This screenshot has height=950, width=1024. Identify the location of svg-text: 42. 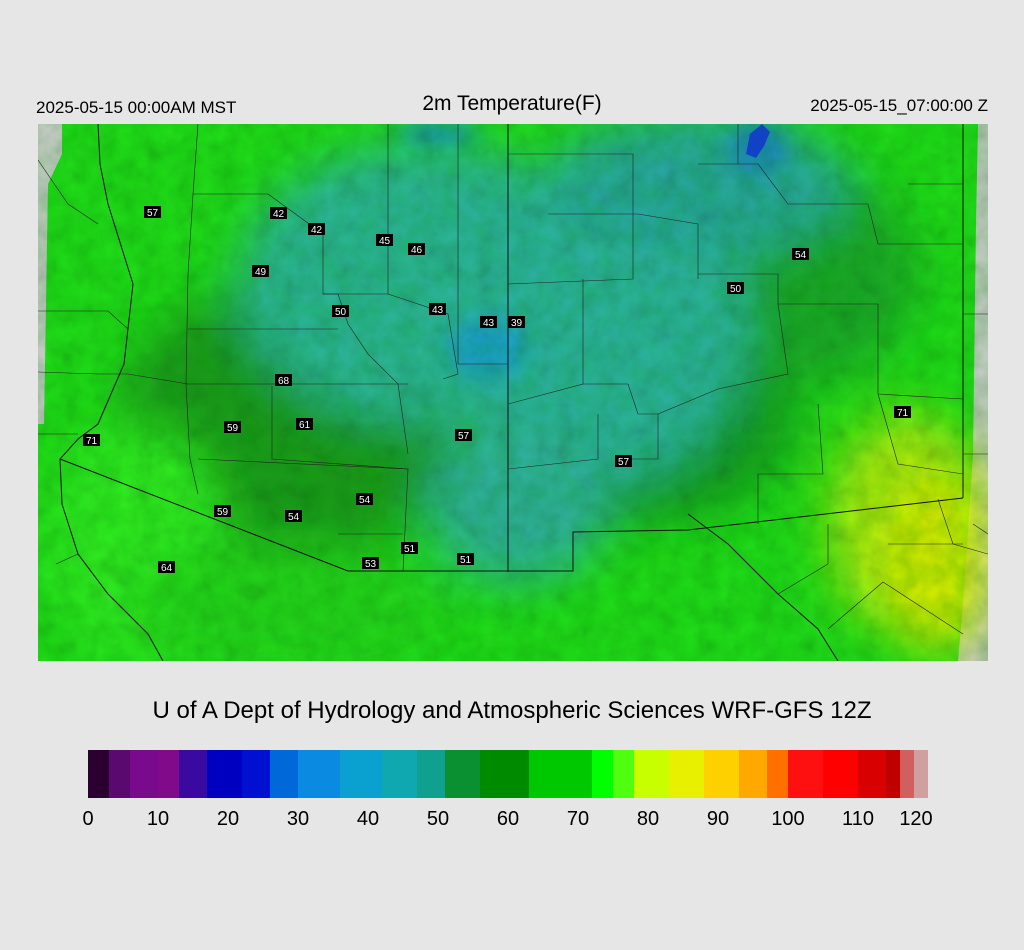
(279, 214).